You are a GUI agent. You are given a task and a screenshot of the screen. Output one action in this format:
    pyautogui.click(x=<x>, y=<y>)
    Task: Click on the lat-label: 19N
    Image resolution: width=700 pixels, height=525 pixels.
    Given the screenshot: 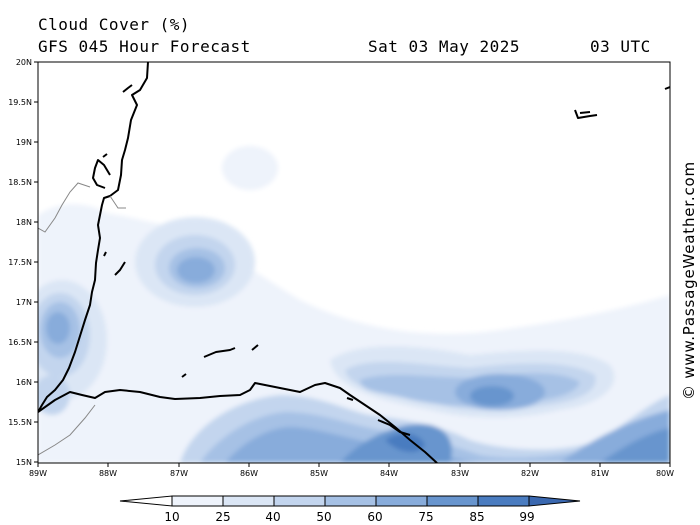 What is the action you would take?
    pyautogui.click(x=24, y=142)
    